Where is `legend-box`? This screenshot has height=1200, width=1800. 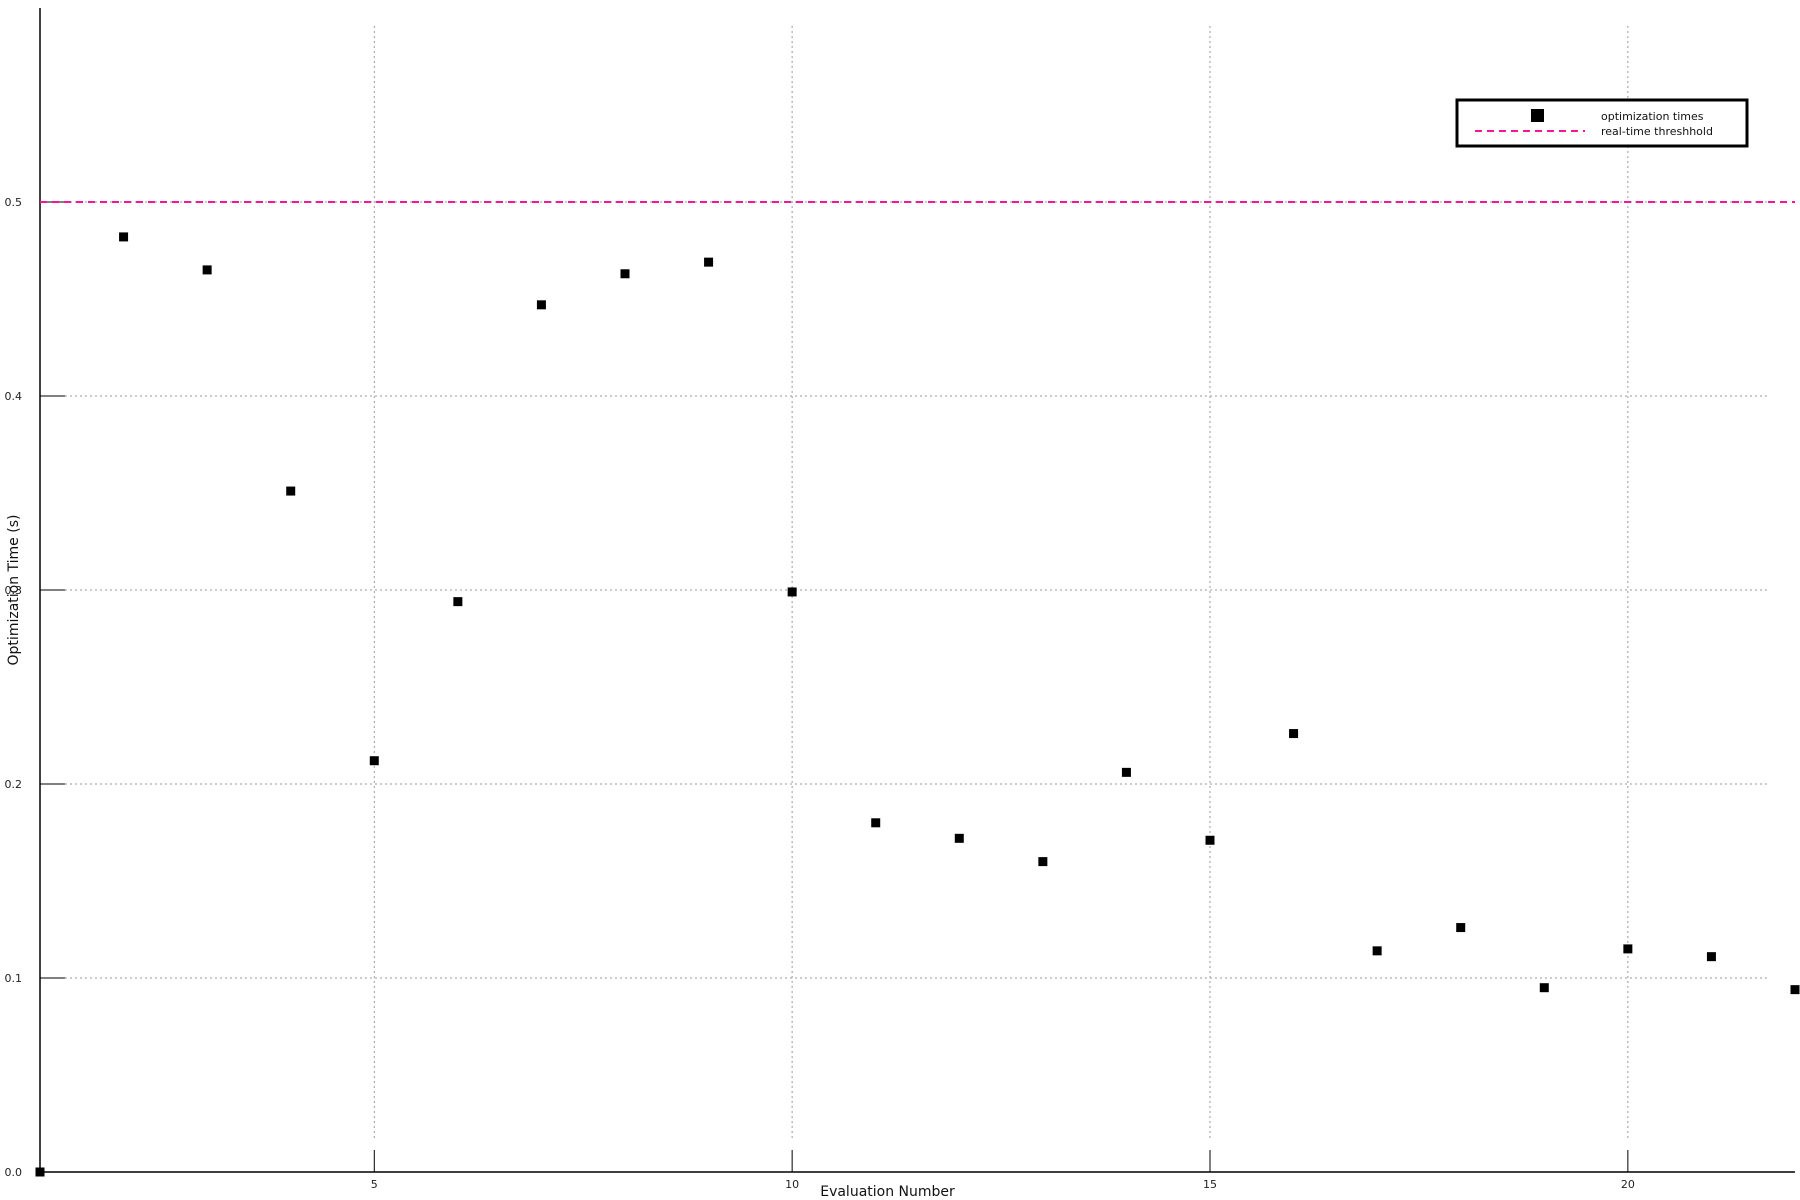
legend-box is located at coordinates (1602, 123).